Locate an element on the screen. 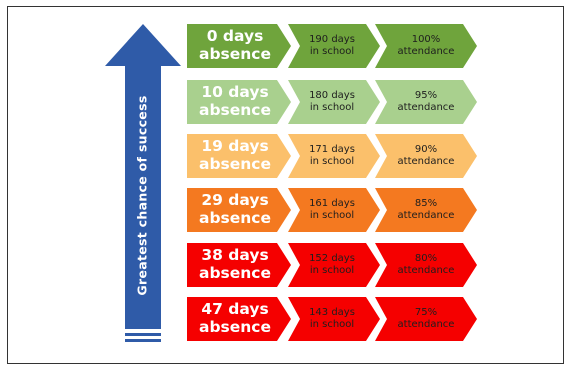  school-days-chevron-text: 190 days in school is located at coordinates (332, 46).